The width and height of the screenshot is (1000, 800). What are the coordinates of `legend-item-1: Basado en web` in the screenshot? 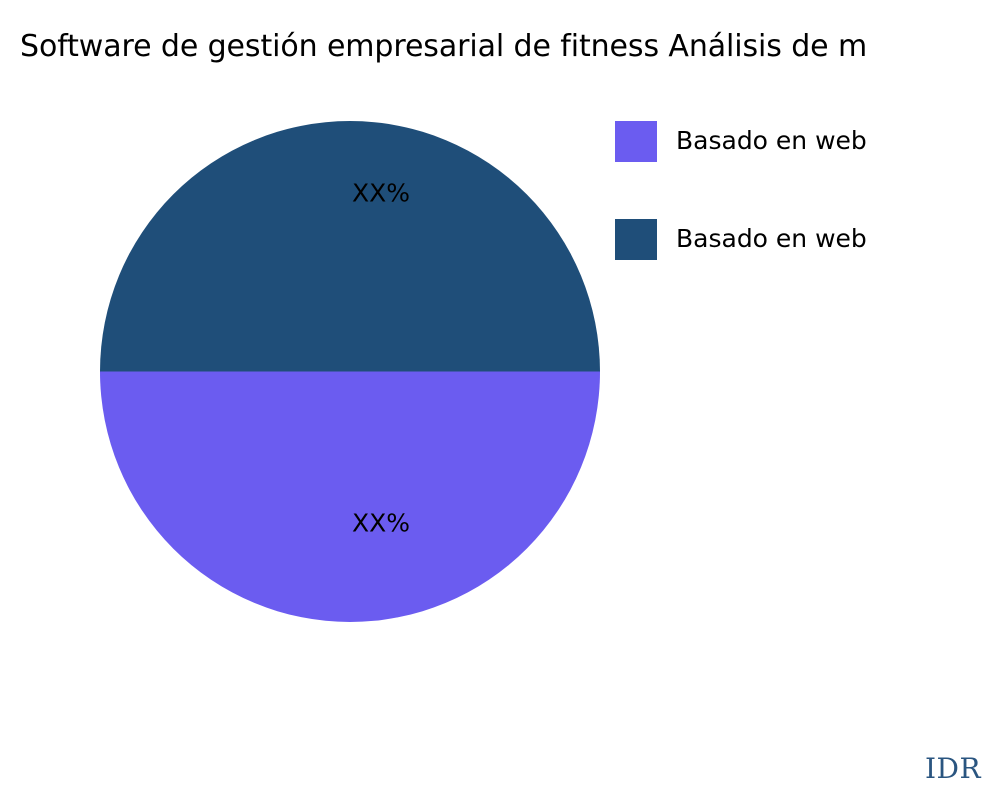 It's located at (807, 268).